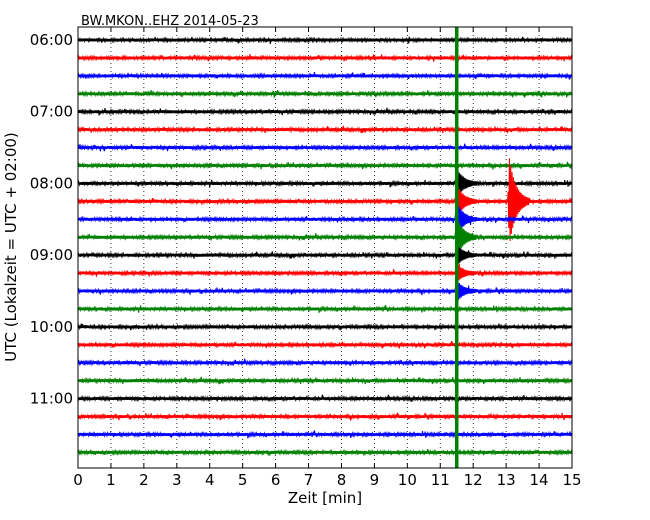 The height and width of the screenshot is (520, 650). Describe the element at coordinates (144, 480) in the screenshot. I see `x-tick-label: 2` at that location.